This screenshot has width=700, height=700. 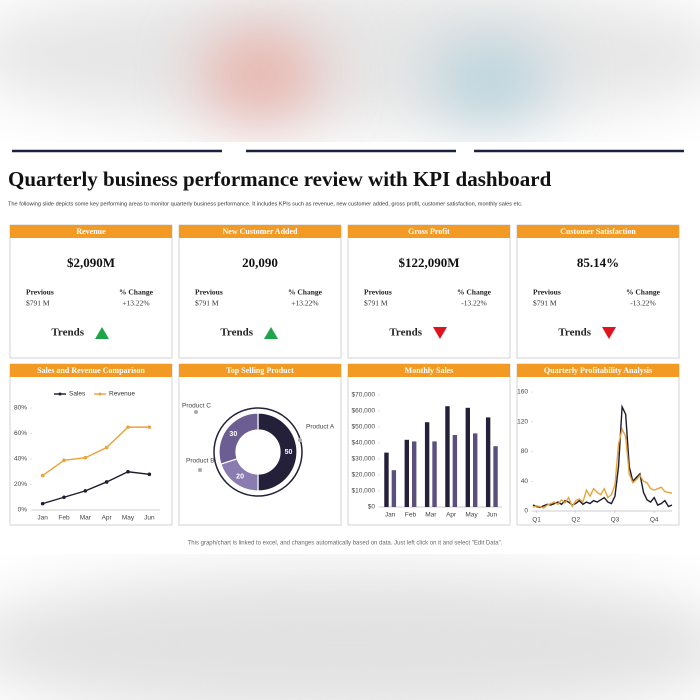 What do you see at coordinates (598, 262) in the screenshot?
I see `kpi-value: 85.14%` at bounding box center [598, 262].